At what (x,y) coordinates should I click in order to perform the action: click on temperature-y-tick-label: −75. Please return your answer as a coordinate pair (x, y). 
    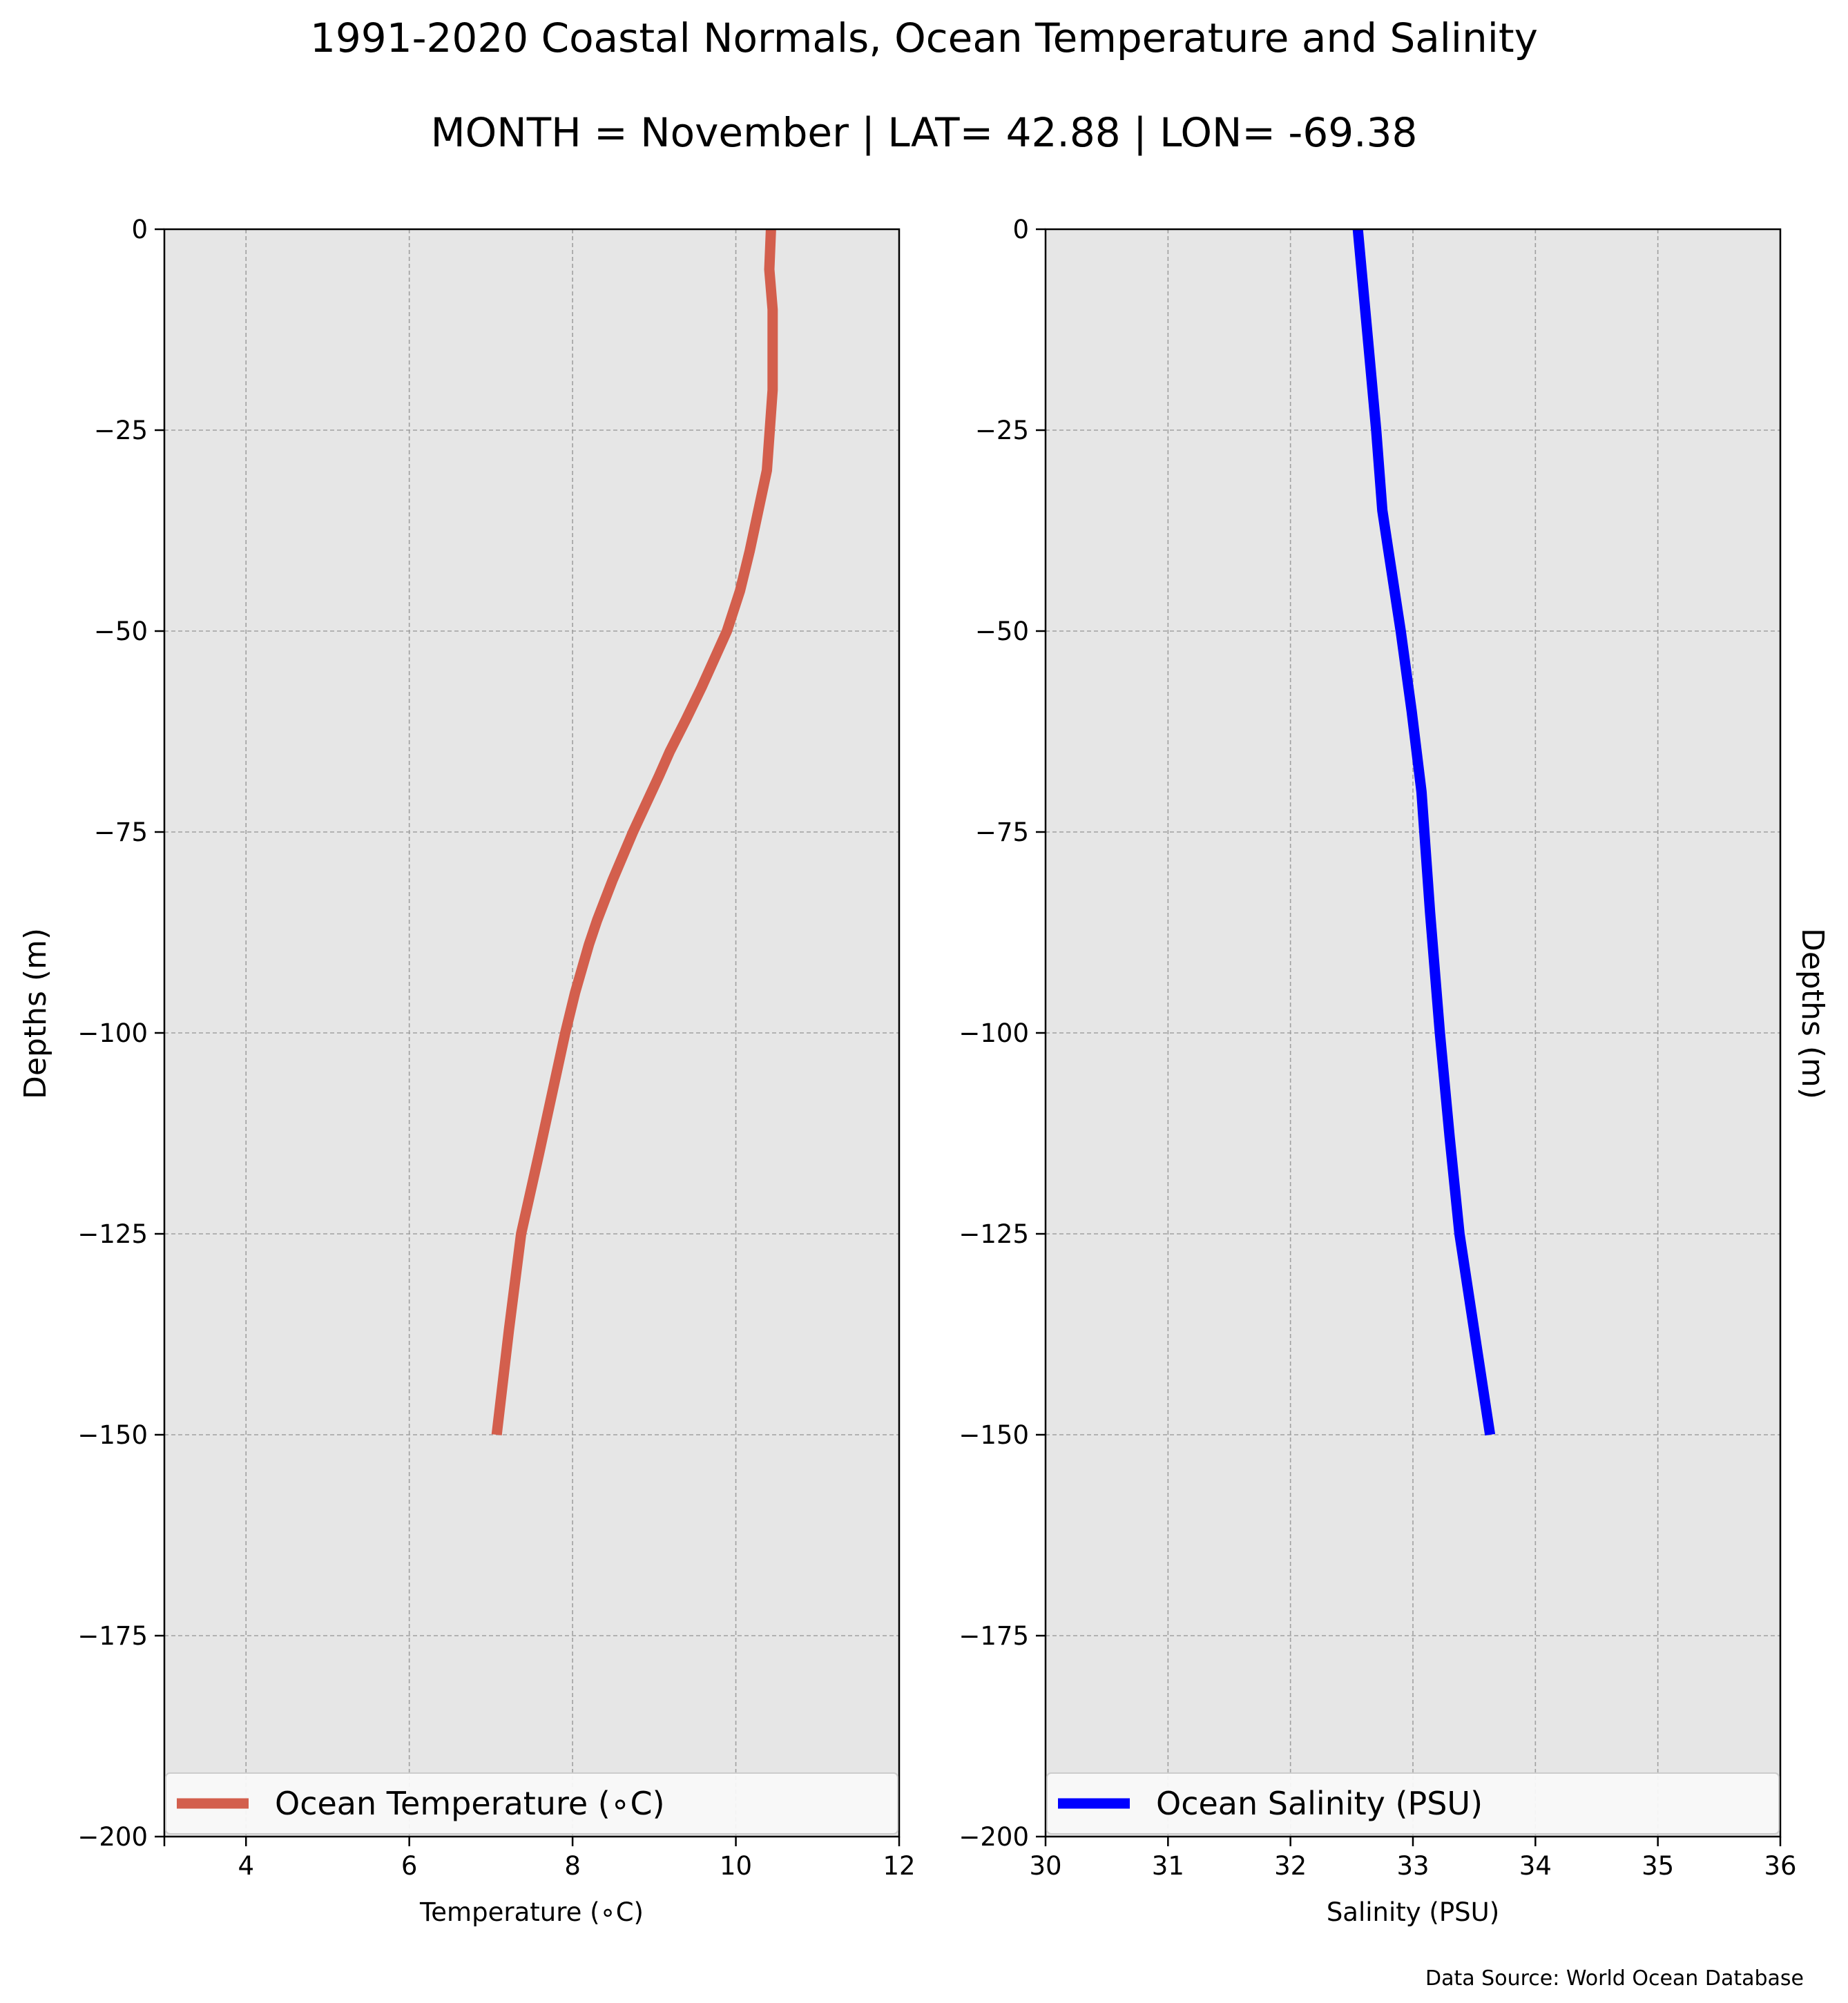
    Looking at the image, I should click on (121, 832).